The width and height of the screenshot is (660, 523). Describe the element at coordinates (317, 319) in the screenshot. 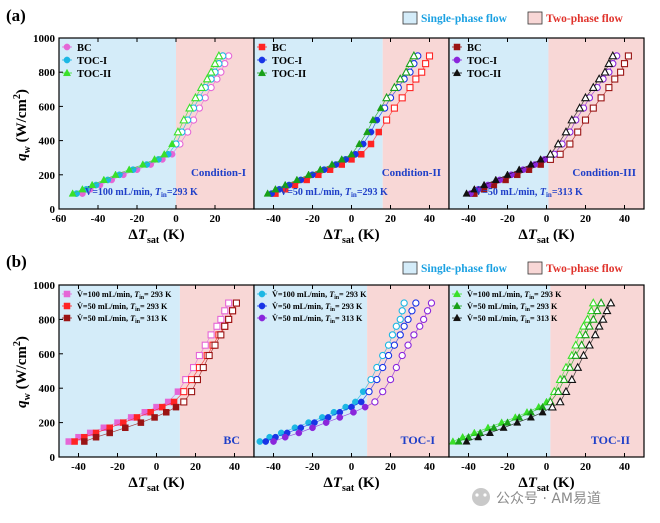

I see `legend-label: V̇=50 mL/min, Tin= 313 K` at that location.